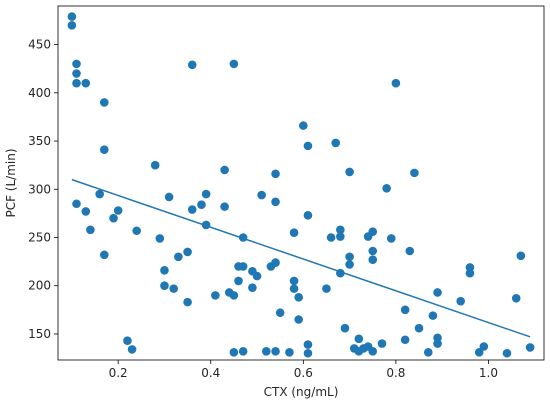 Image resolution: width=550 pixels, height=406 pixels. I want to click on x-tick-label: 0.8, so click(395, 373).